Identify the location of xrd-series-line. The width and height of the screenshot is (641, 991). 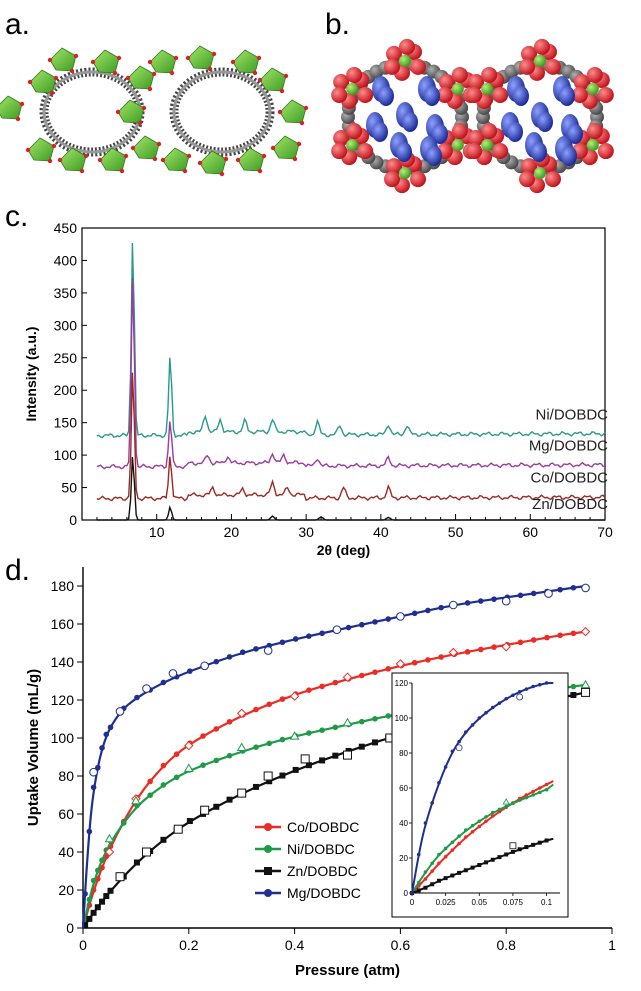
(350, 489).